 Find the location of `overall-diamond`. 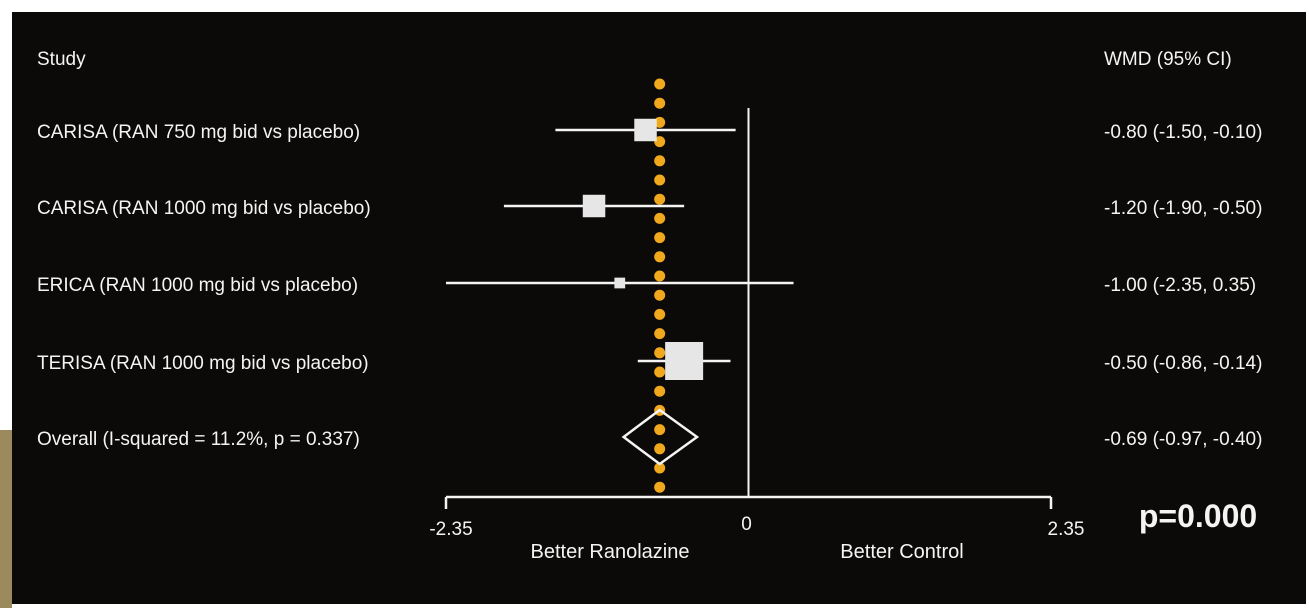

overall-diamond is located at coordinates (660, 437).